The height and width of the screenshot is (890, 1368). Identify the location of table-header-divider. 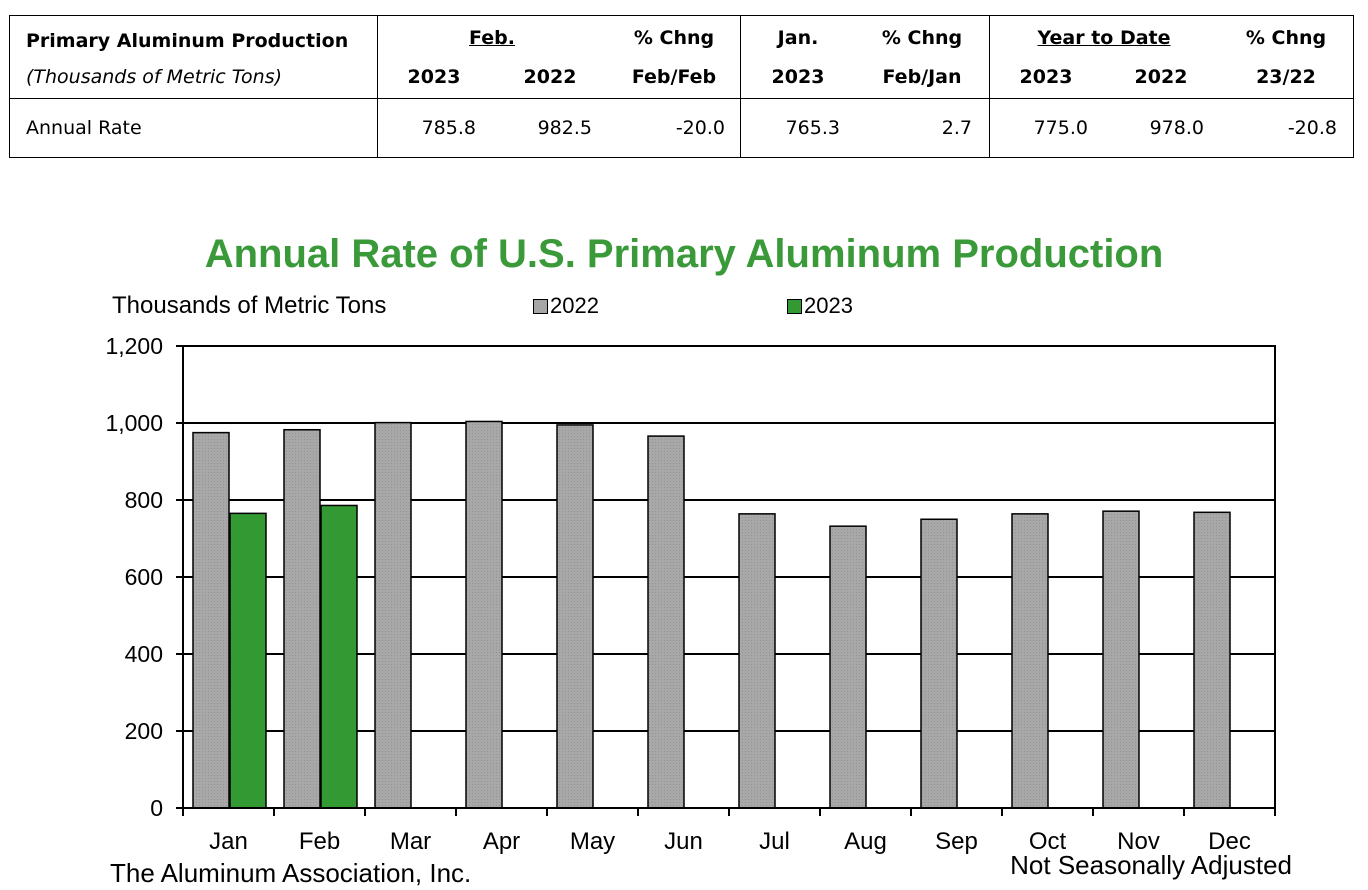
(681, 98).